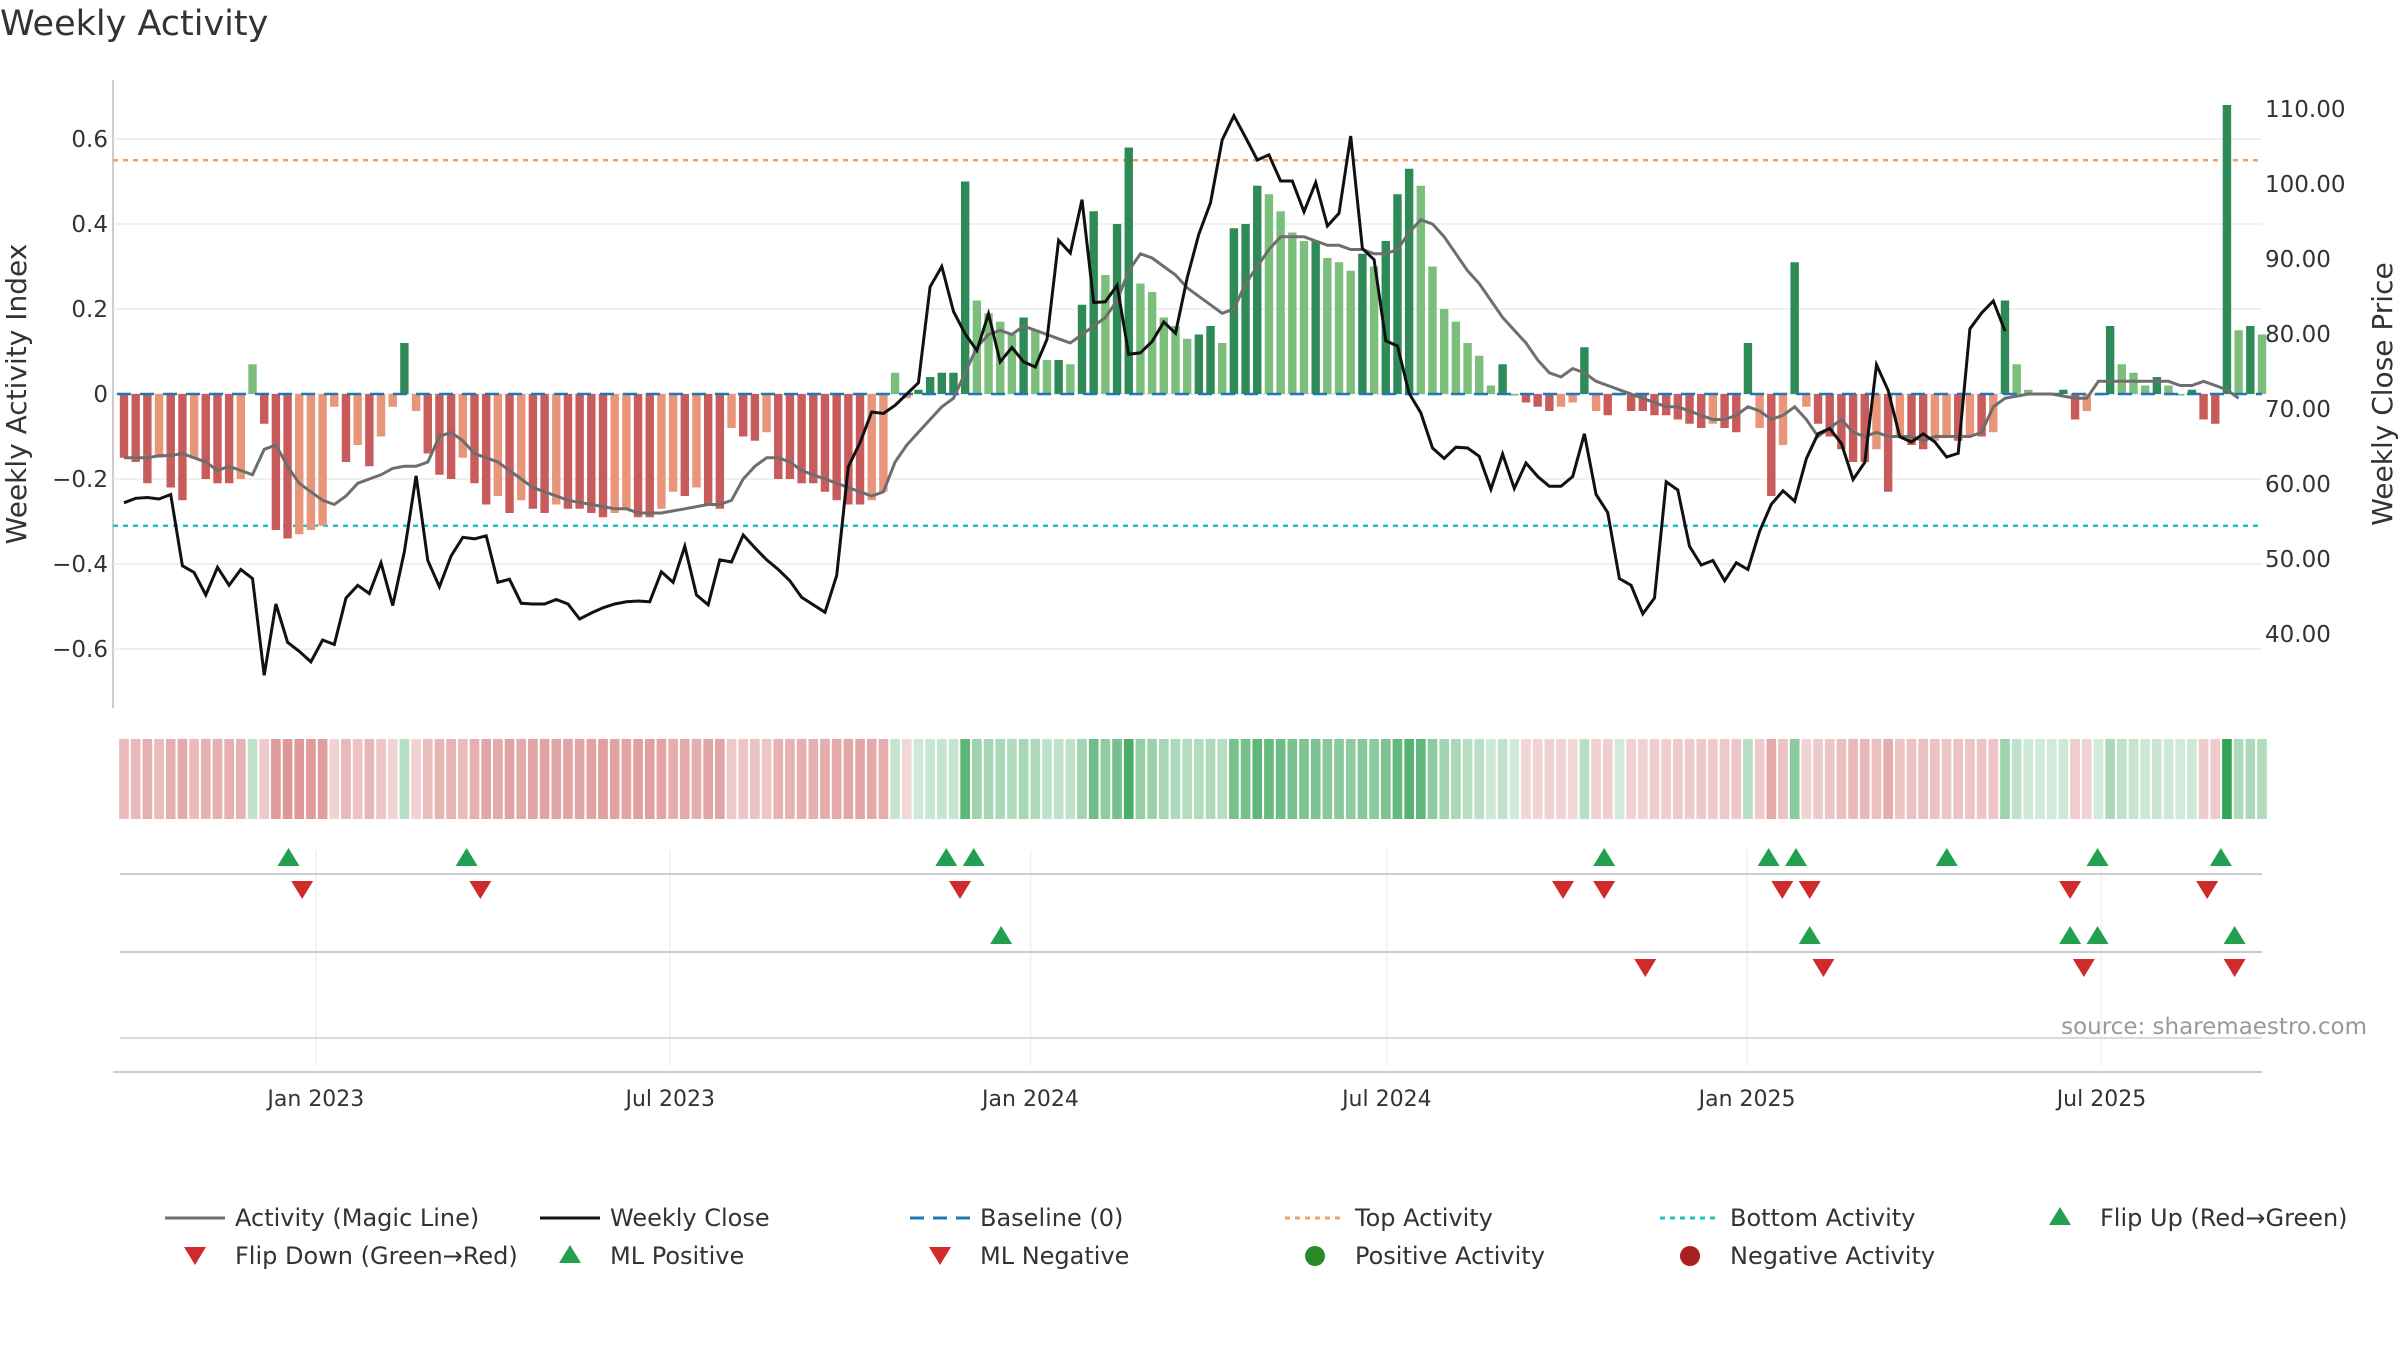 The width and height of the screenshot is (2400, 1350). What do you see at coordinates (940, 1256) in the screenshot?
I see `legend-ml-negative-swatch` at bounding box center [940, 1256].